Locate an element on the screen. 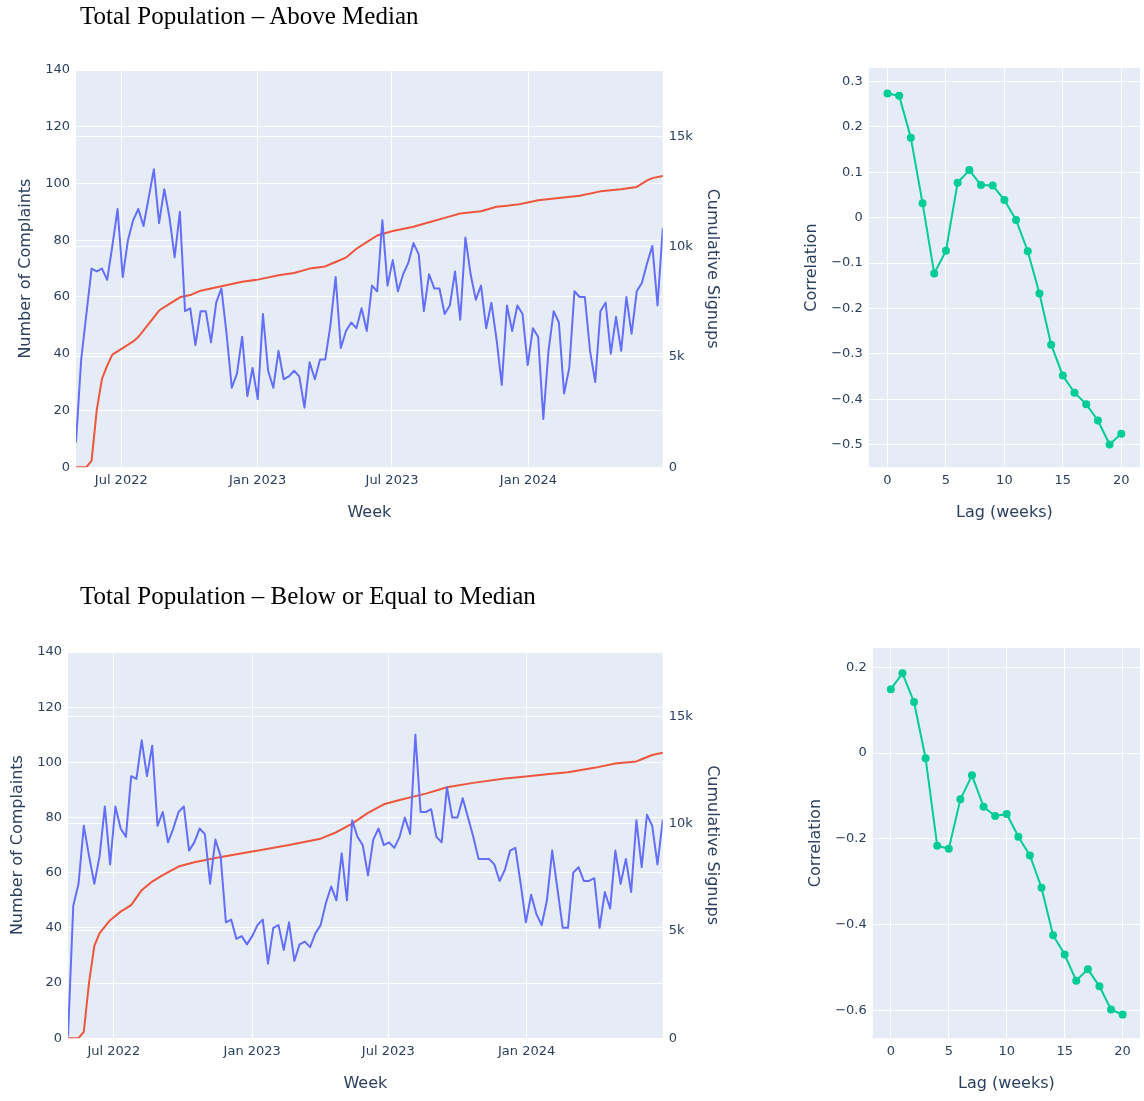 Image resolution: width=1144 pixels, height=1101 pixels. y-tick-label: −0.1 is located at coordinates (847, 262).